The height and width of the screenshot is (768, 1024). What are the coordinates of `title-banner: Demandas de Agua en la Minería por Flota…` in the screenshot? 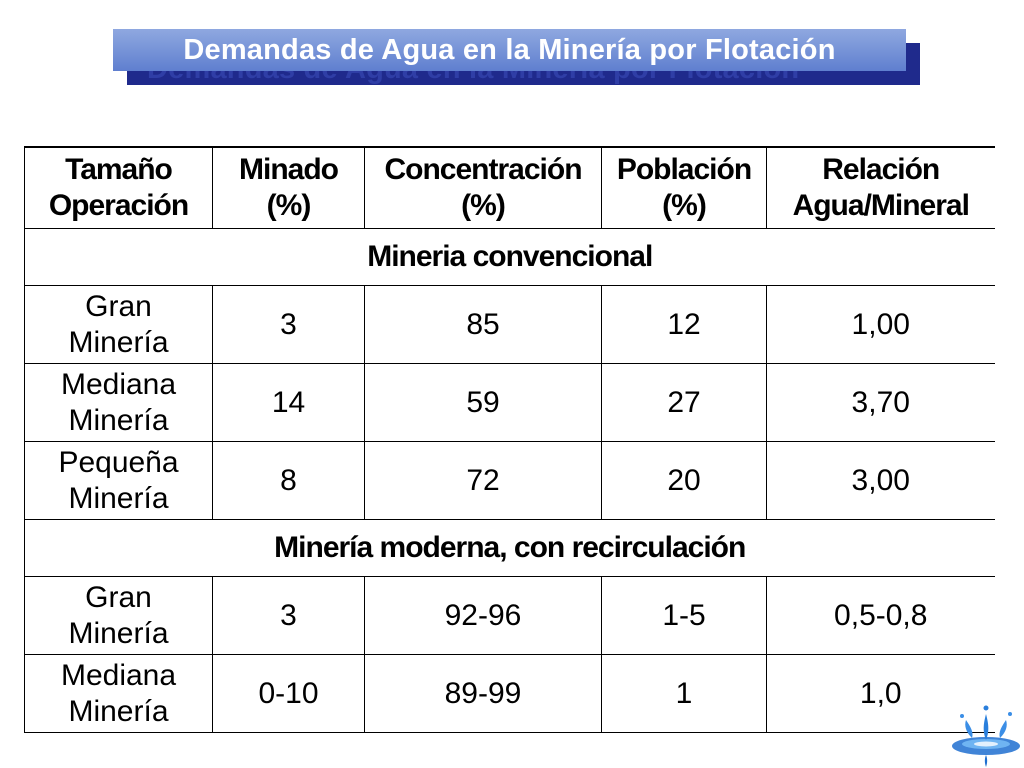 It's located at (509, 50).